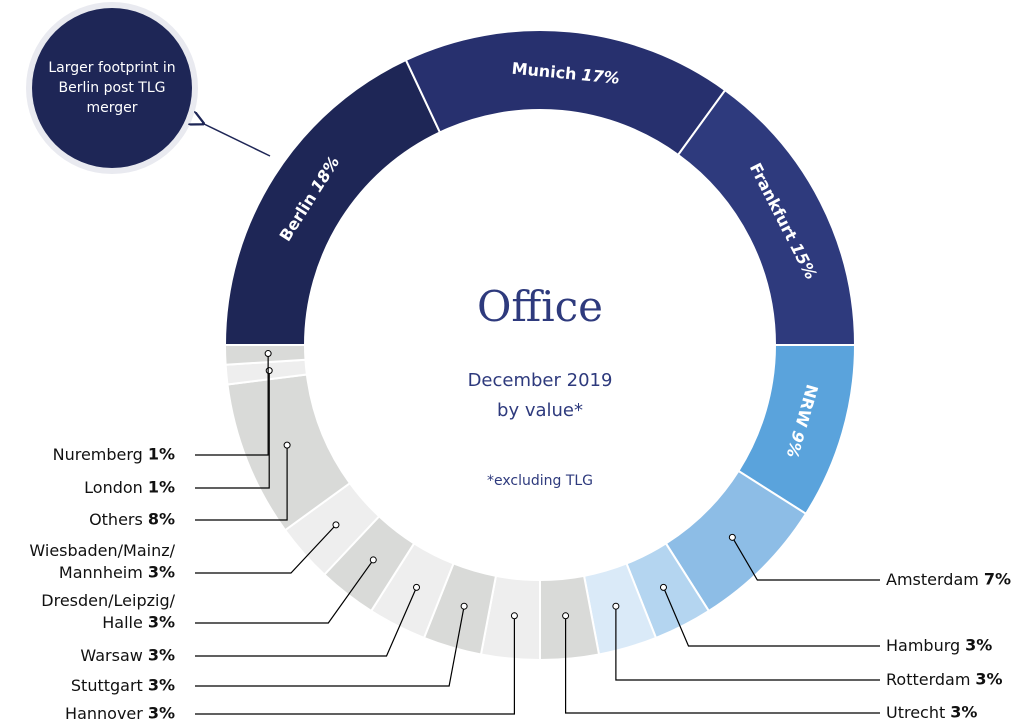 This screenshot has height=724, width=1029. I want to click on label-name: Amsterdam, so click(932, 579).